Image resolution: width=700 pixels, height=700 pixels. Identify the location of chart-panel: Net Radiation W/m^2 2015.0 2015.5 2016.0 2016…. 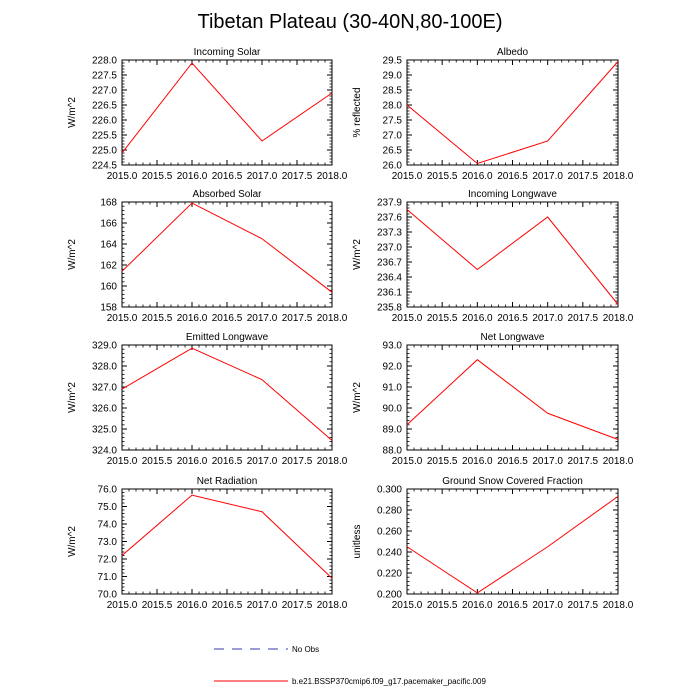
(207, 543).